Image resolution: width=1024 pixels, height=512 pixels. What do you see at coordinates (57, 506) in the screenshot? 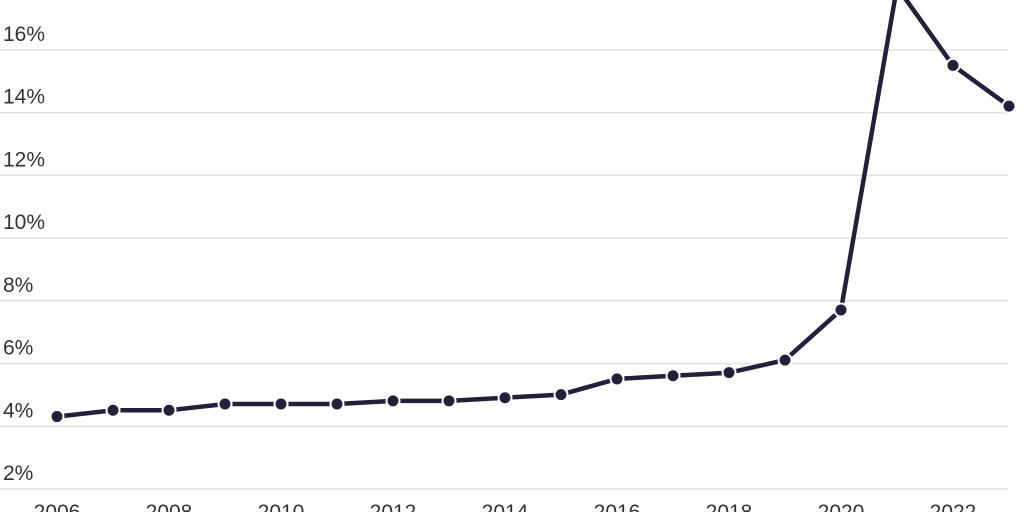
I see `x-tick-label: 2006` at bounding box center [57, 506].